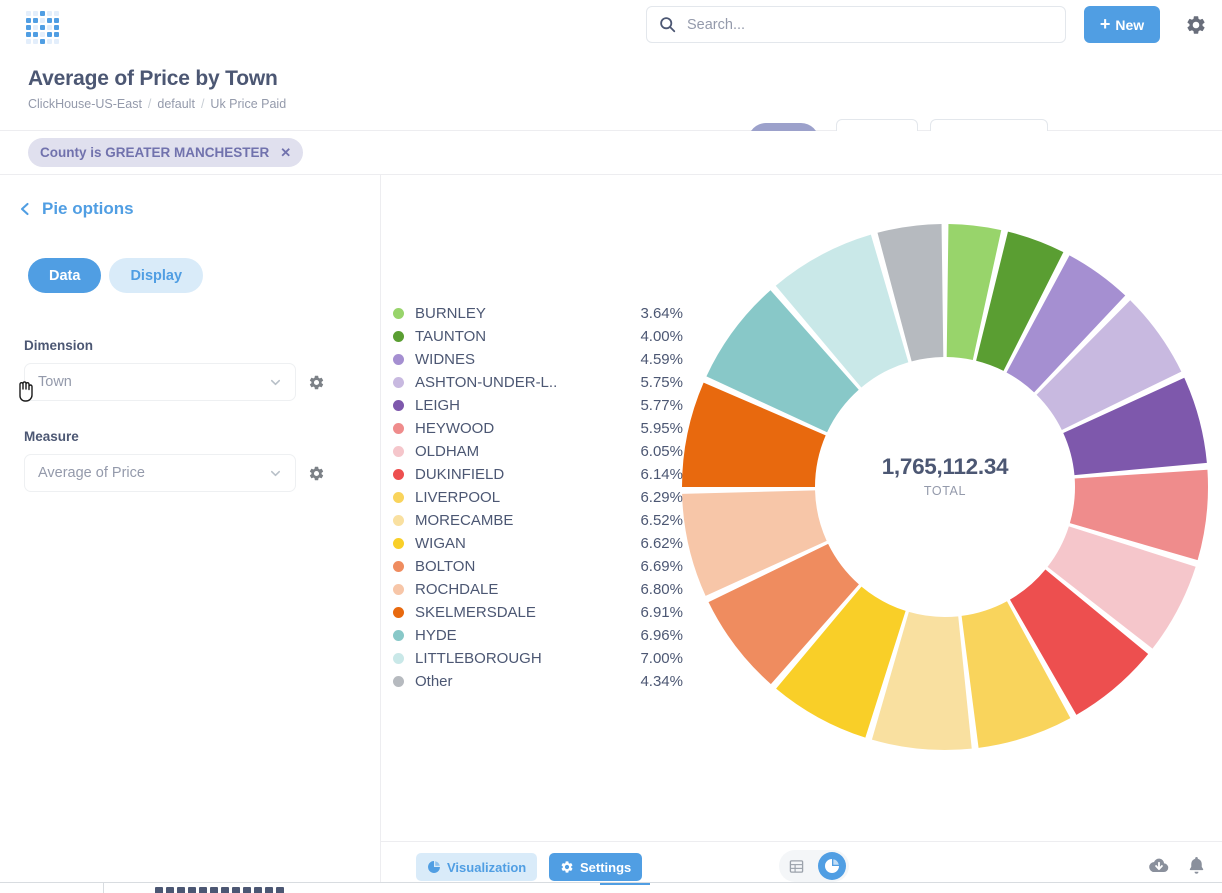 This screenshot has height=893, width=1222. Describe the element at coordinates (65, 275) in the screenshot. I see `tab-data: Data` at that location.